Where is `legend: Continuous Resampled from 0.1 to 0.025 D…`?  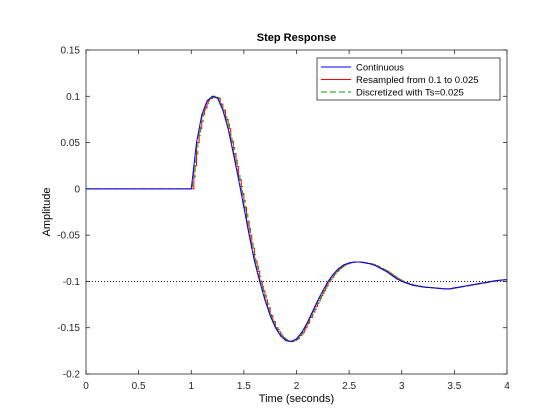 legend: Continuous Resampled from 0.1 to 0.025 D… is located at coordinates (408, 79).